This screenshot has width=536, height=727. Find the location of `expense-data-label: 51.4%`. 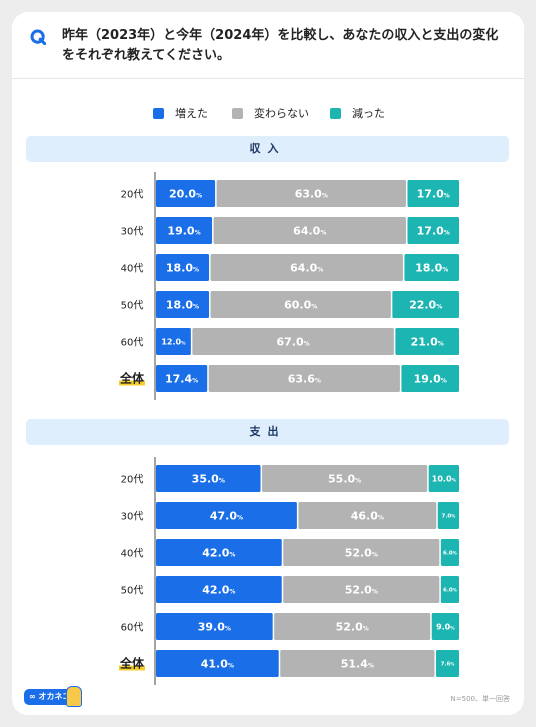

expense-data-label: 51.4% is located at coordinates (357, 663).